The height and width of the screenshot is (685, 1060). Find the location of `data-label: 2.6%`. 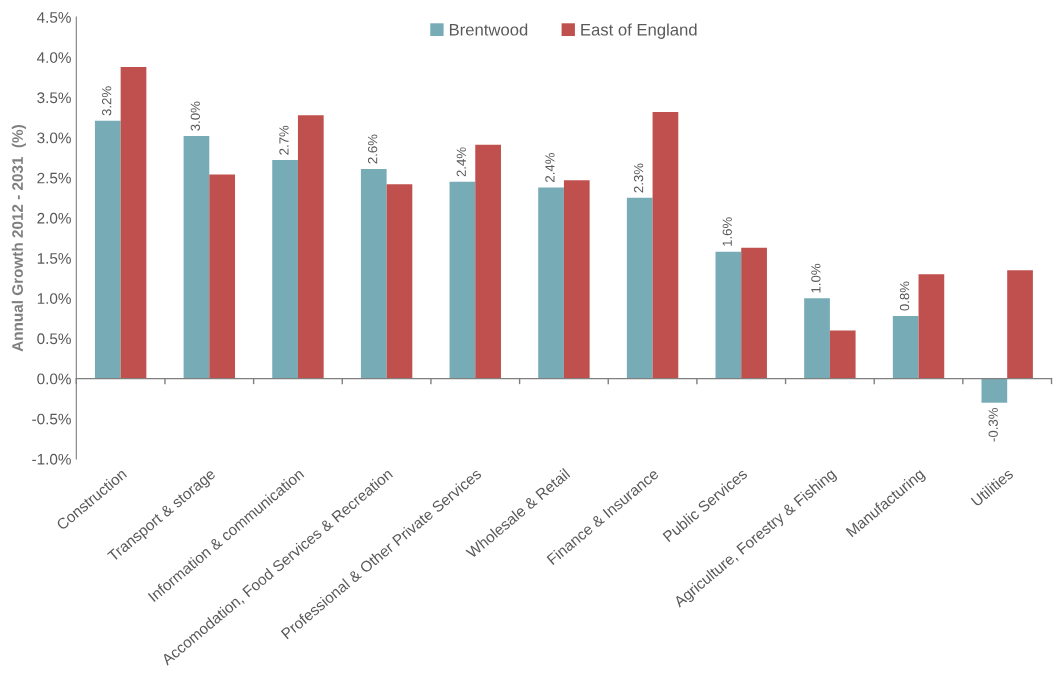

data-label: 2.6% is located at coordinates (372, 149).